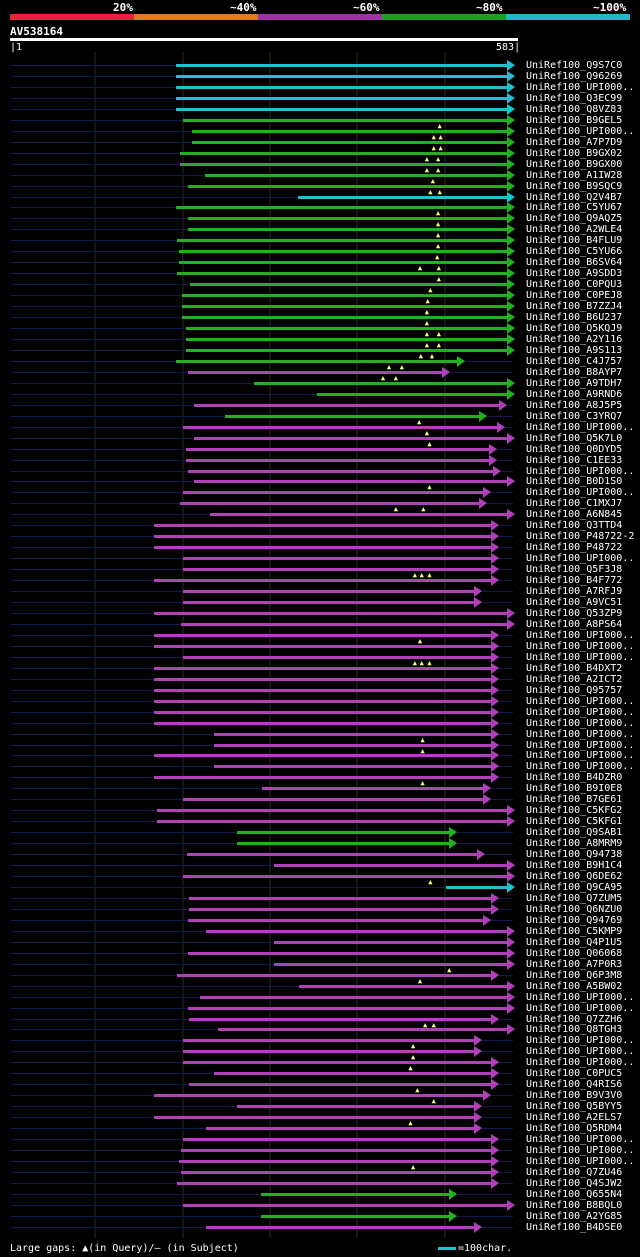 The width and height of the screenshot is (640, 1257). Describe the element at coordinates (574, 295) in the screenshot. I see `hit-label: UniRef100_C0PEJ8` at that location.